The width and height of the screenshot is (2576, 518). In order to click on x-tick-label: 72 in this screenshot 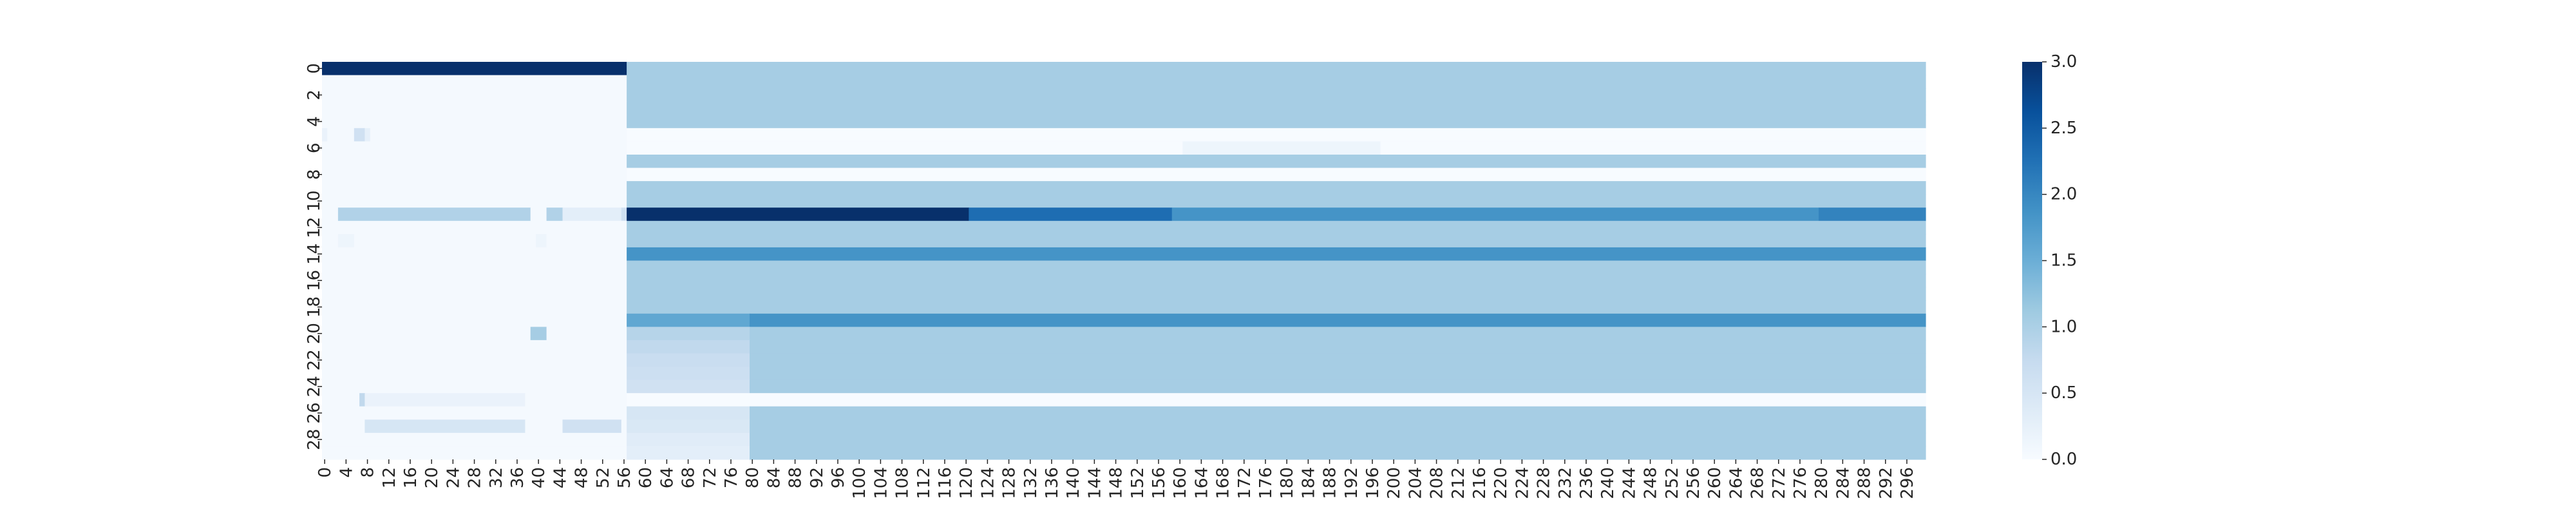, I will do `click(711, 477)`.